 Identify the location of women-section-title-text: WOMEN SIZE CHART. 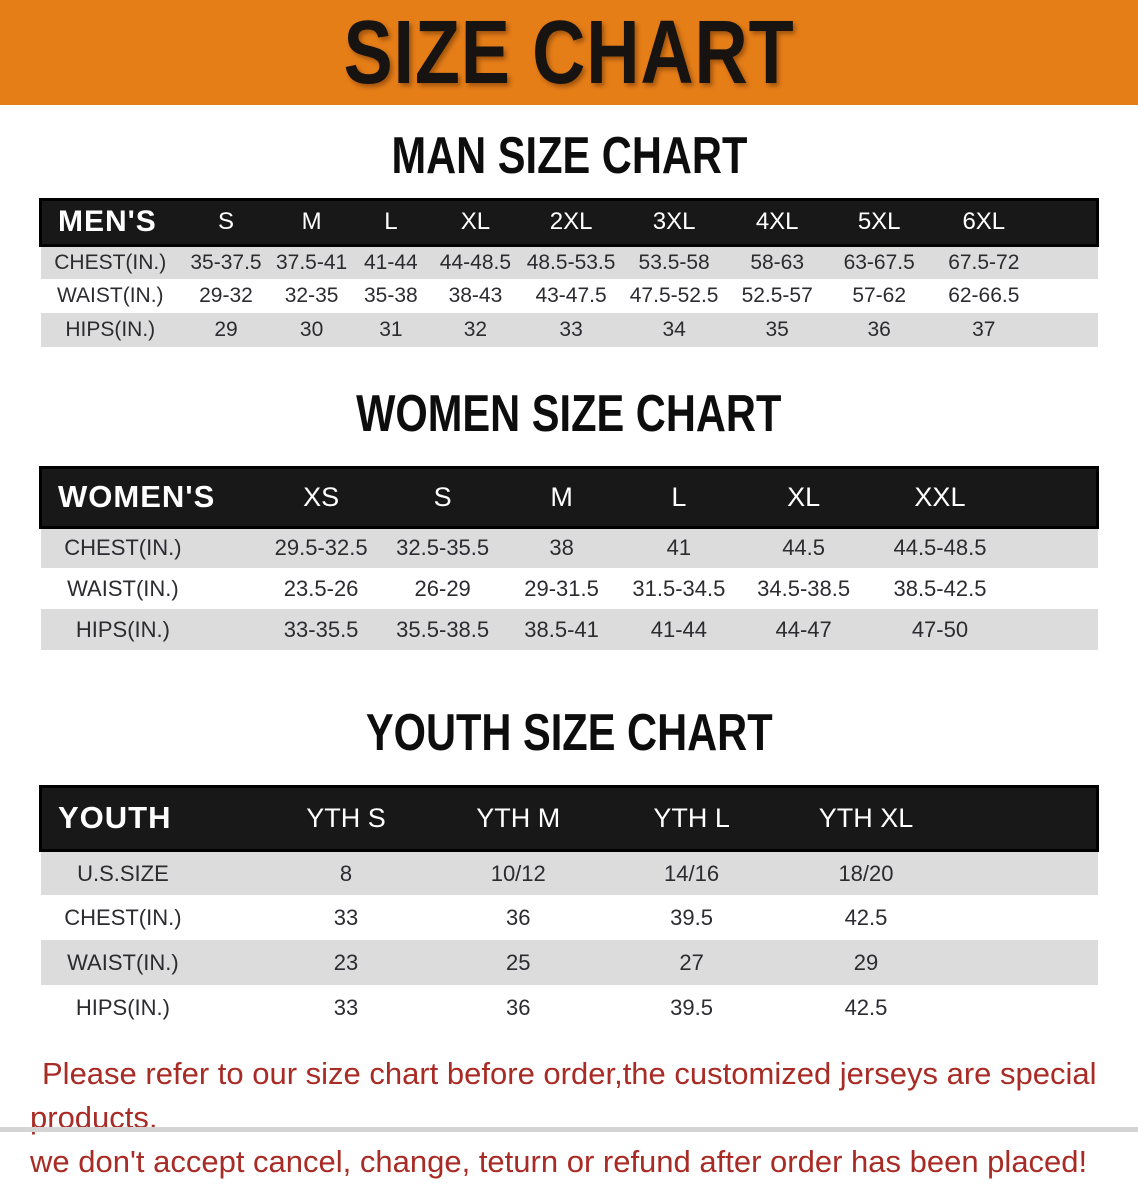
(569, 414).